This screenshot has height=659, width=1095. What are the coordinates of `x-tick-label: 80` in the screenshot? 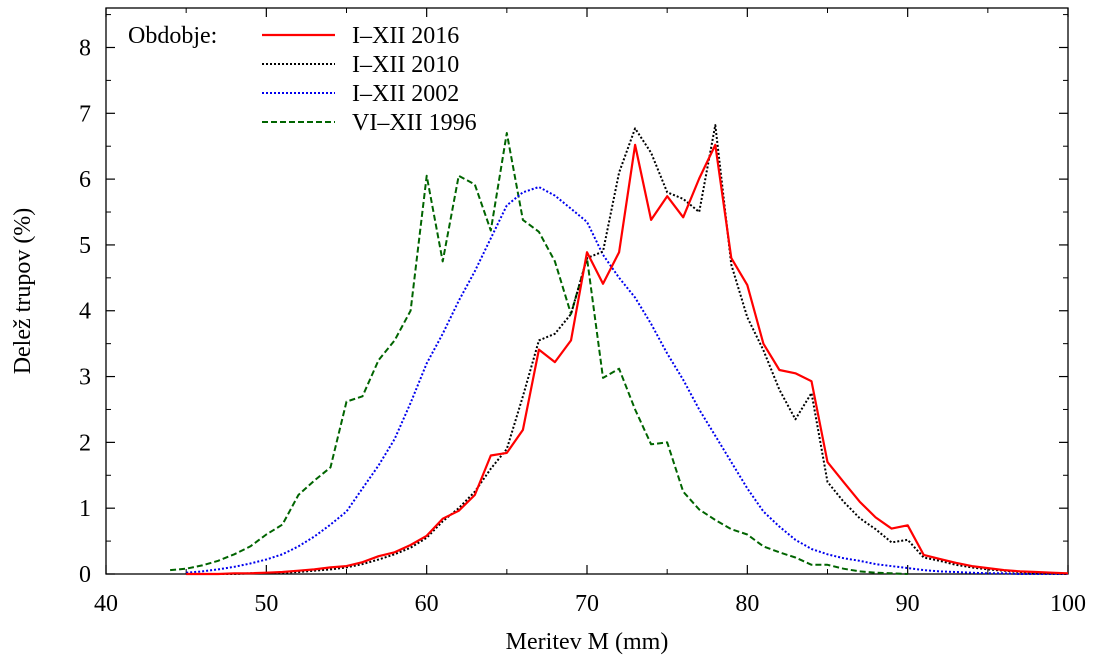 It's located at (747, 604).